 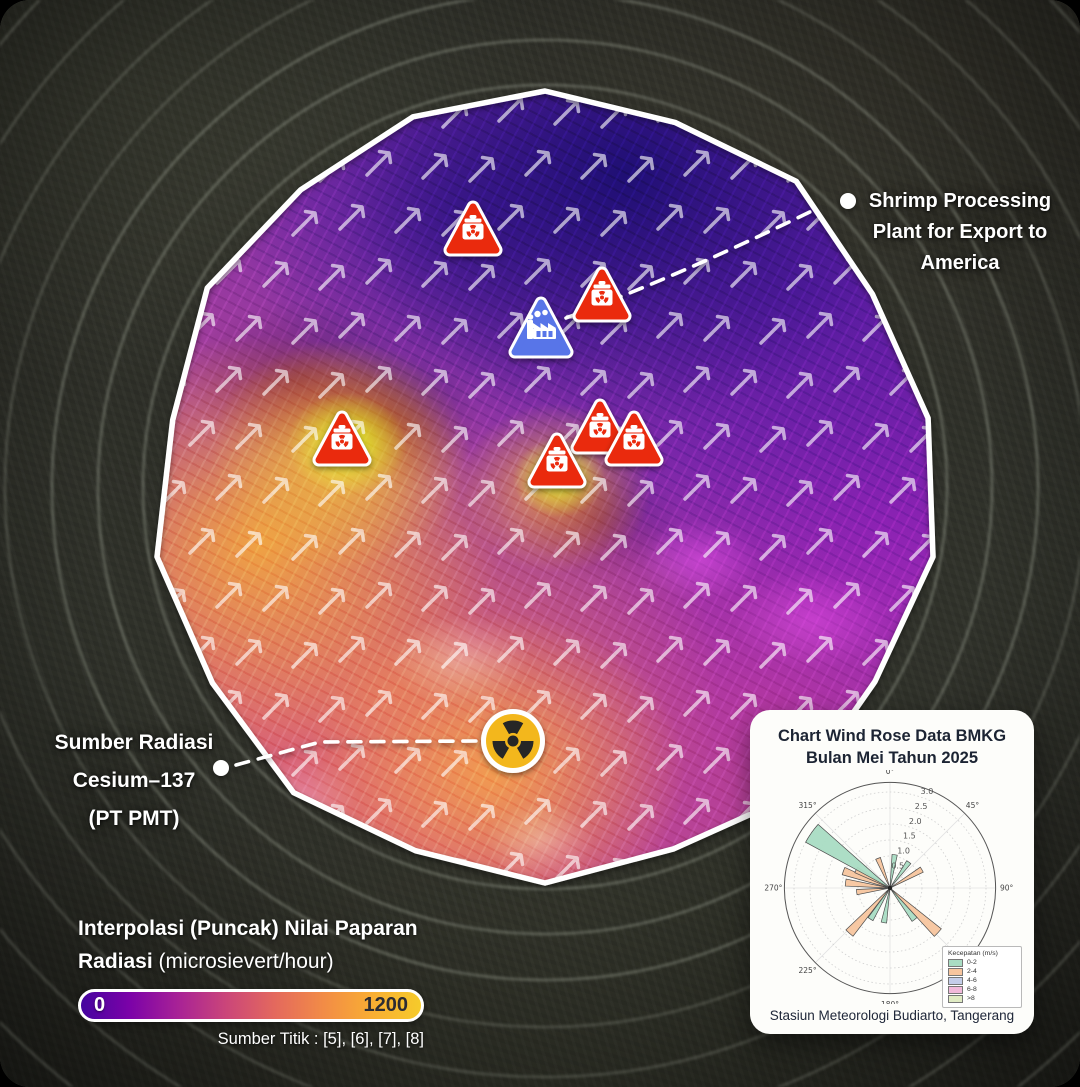 What do you see at coordinates (982, 963) in the screenshot?
I see `windrose-legend-item: 0-2` at bounding box center [982, 963].